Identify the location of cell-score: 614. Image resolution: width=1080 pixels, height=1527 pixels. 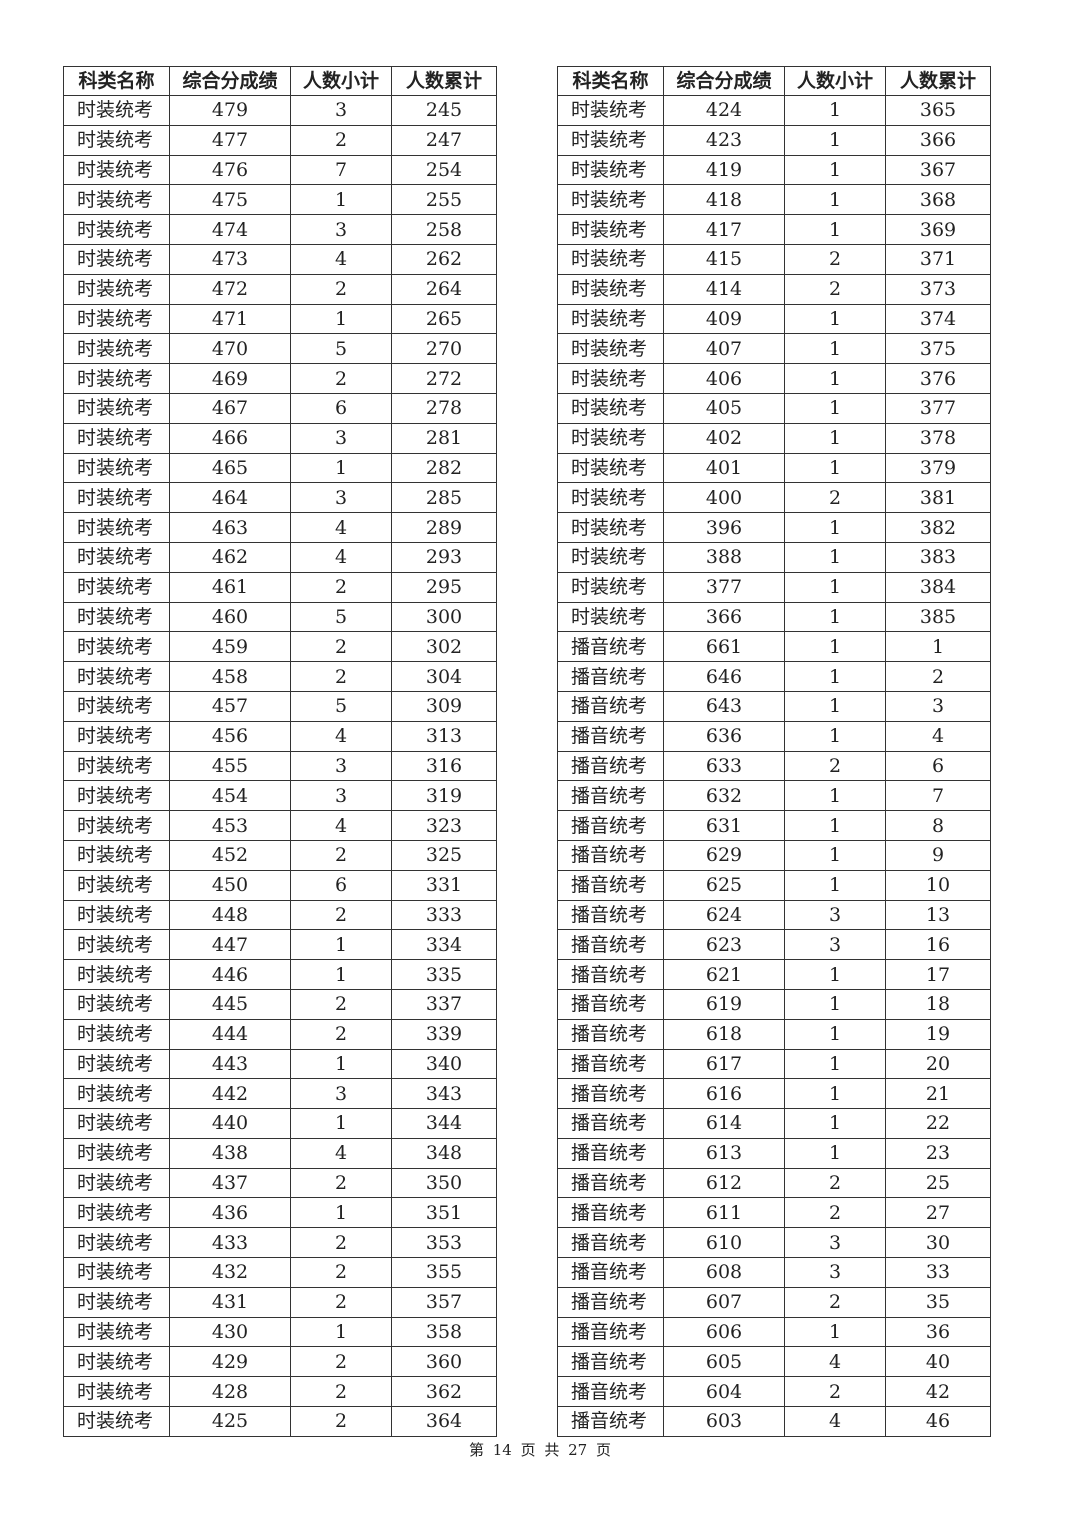
(724, 1123).